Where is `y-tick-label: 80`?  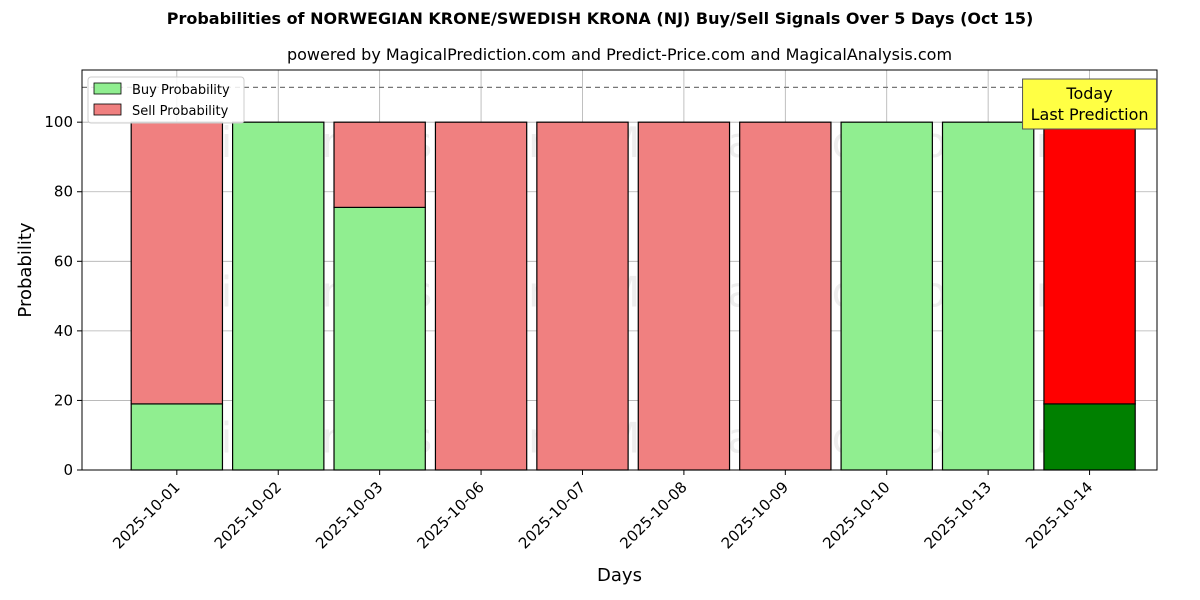 y-tick-label: 80 is located at coordinates (63, 192).